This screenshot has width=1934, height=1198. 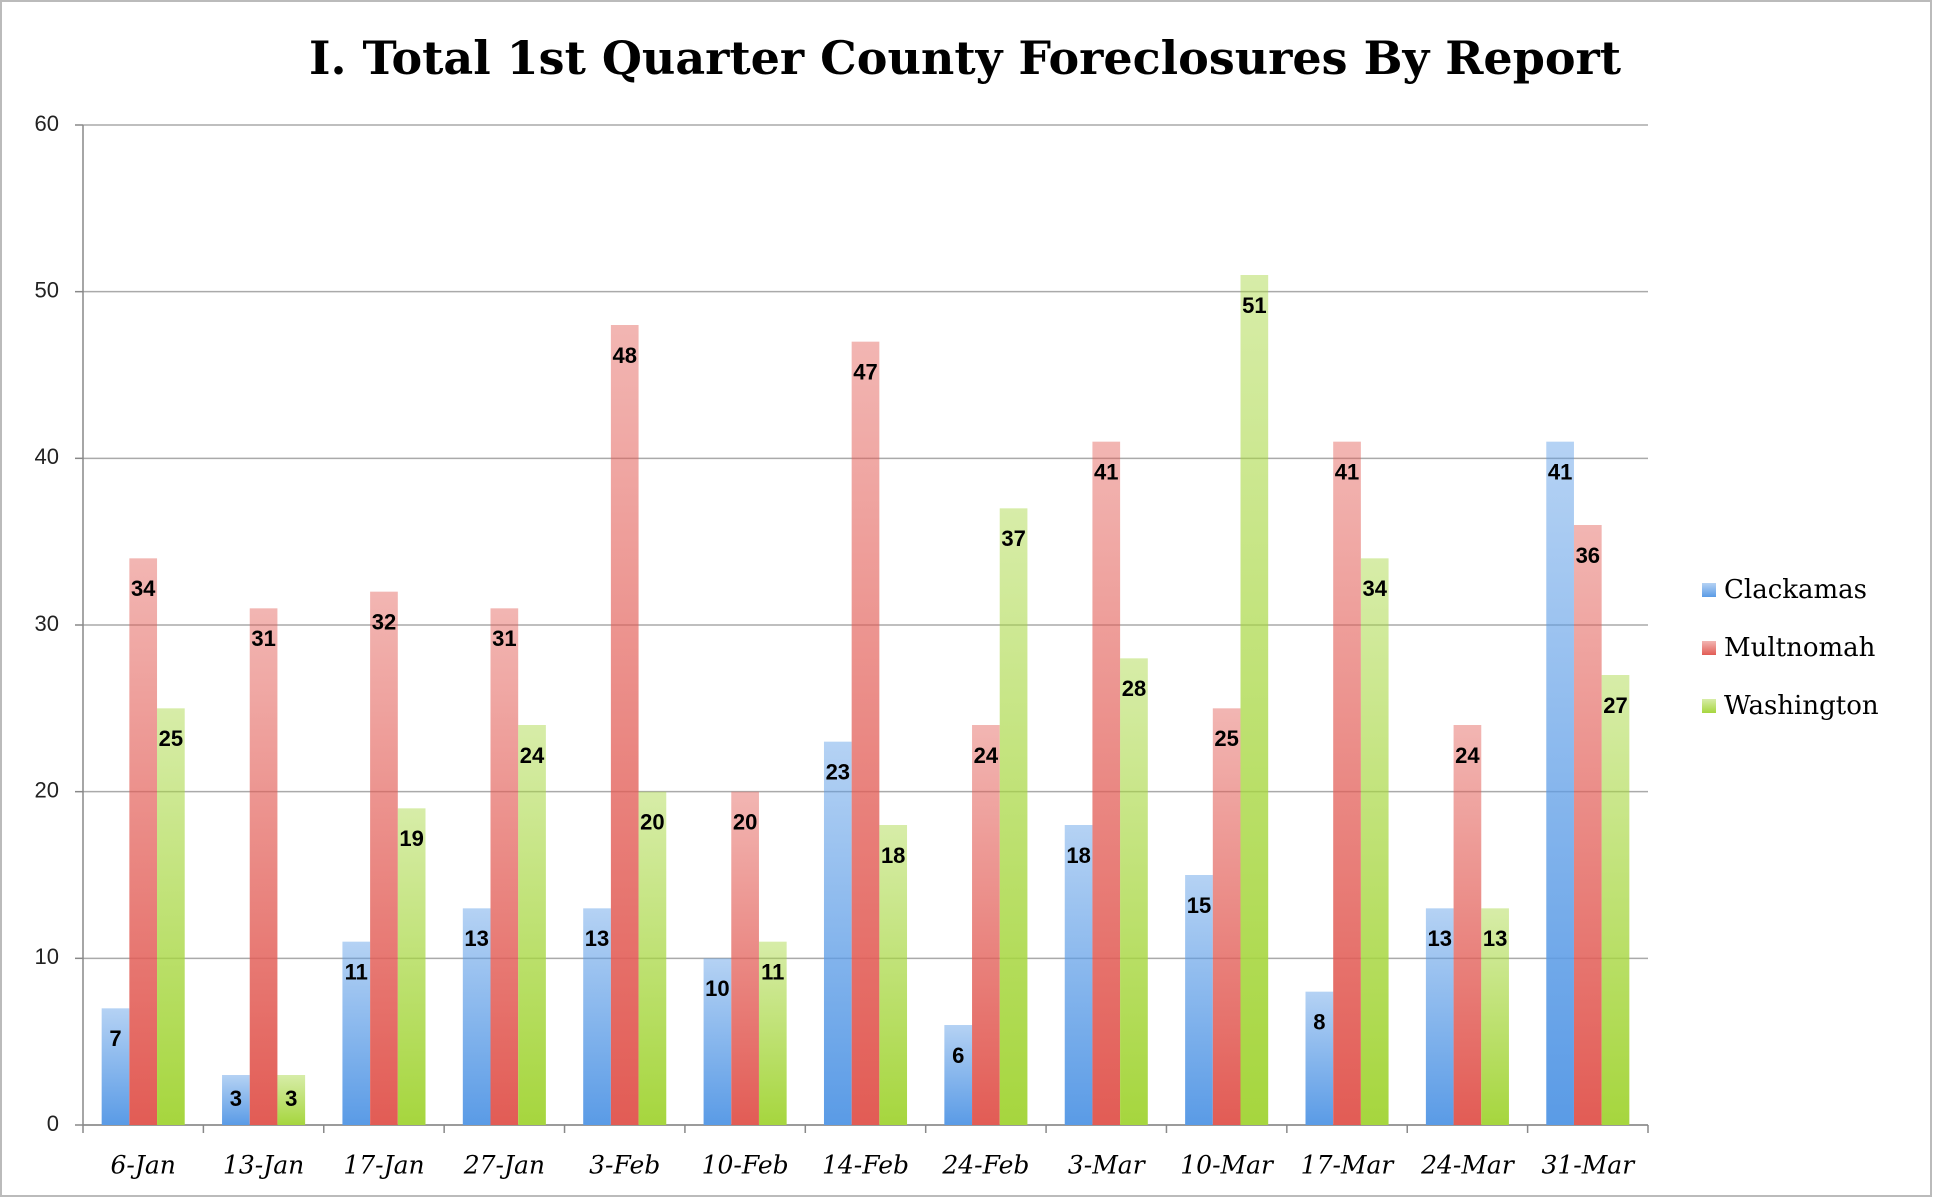 I want to click on value-label: 10, so click(x=717, y=988).